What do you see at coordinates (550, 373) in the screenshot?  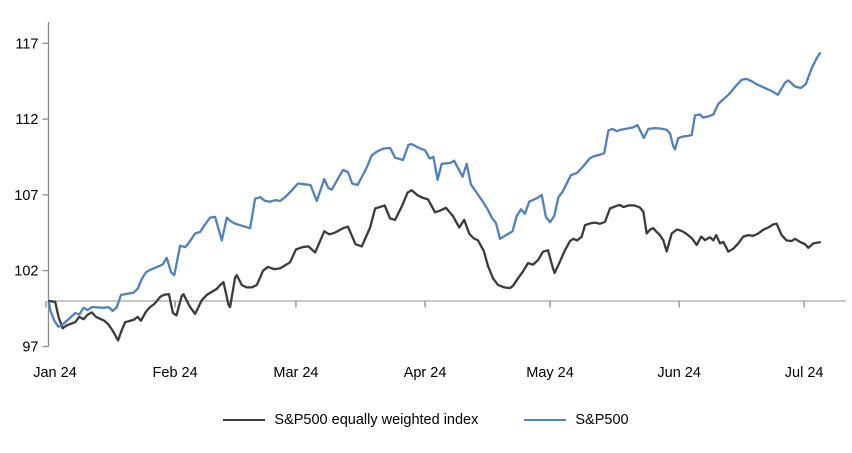 I see `x-axis-label: May 24` at bounding box center [550, 373].